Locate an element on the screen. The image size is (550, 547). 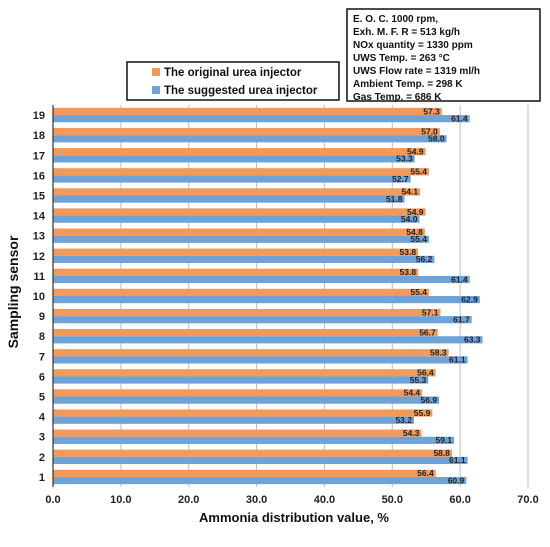
y-tick-label: 6 is located at coordinates (42, 377).